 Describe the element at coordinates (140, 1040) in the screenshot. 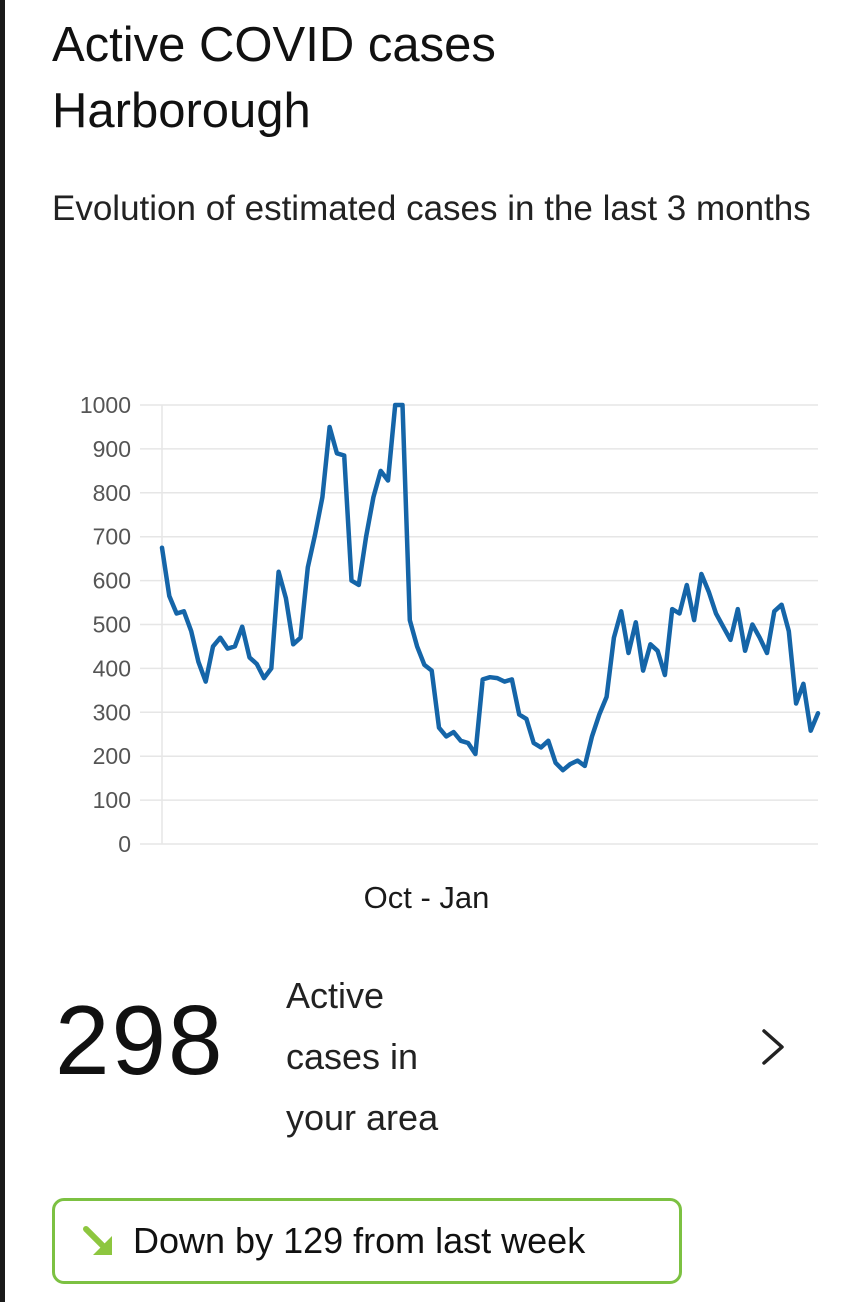

I see `active-cases-count: 298` at that location.